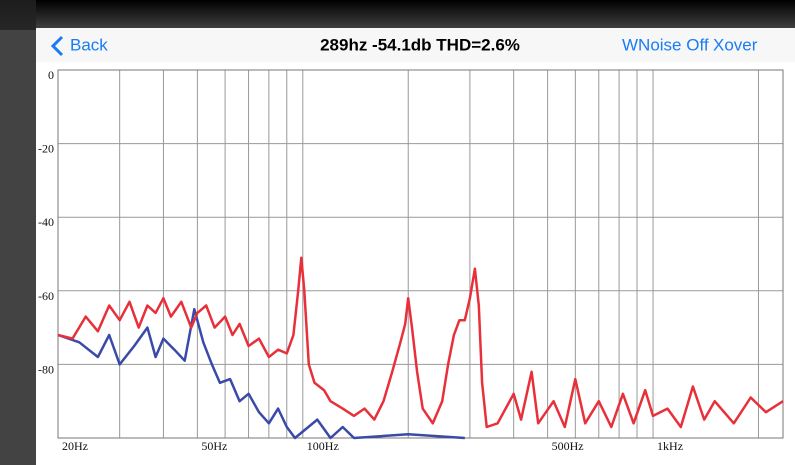 This screenshot has height=465, width=795. Describe the element at coordinates (18, 232) in the screenshot. I see `left-shade` at that location.